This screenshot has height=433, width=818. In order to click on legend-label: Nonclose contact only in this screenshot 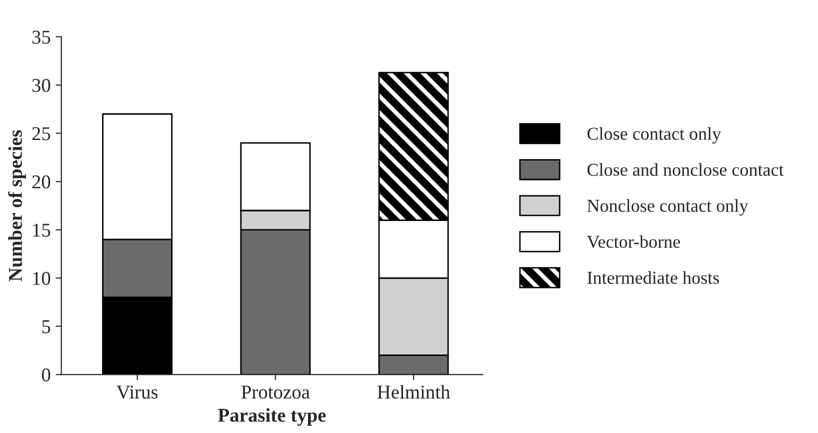, I will do `click(667, 207)`.